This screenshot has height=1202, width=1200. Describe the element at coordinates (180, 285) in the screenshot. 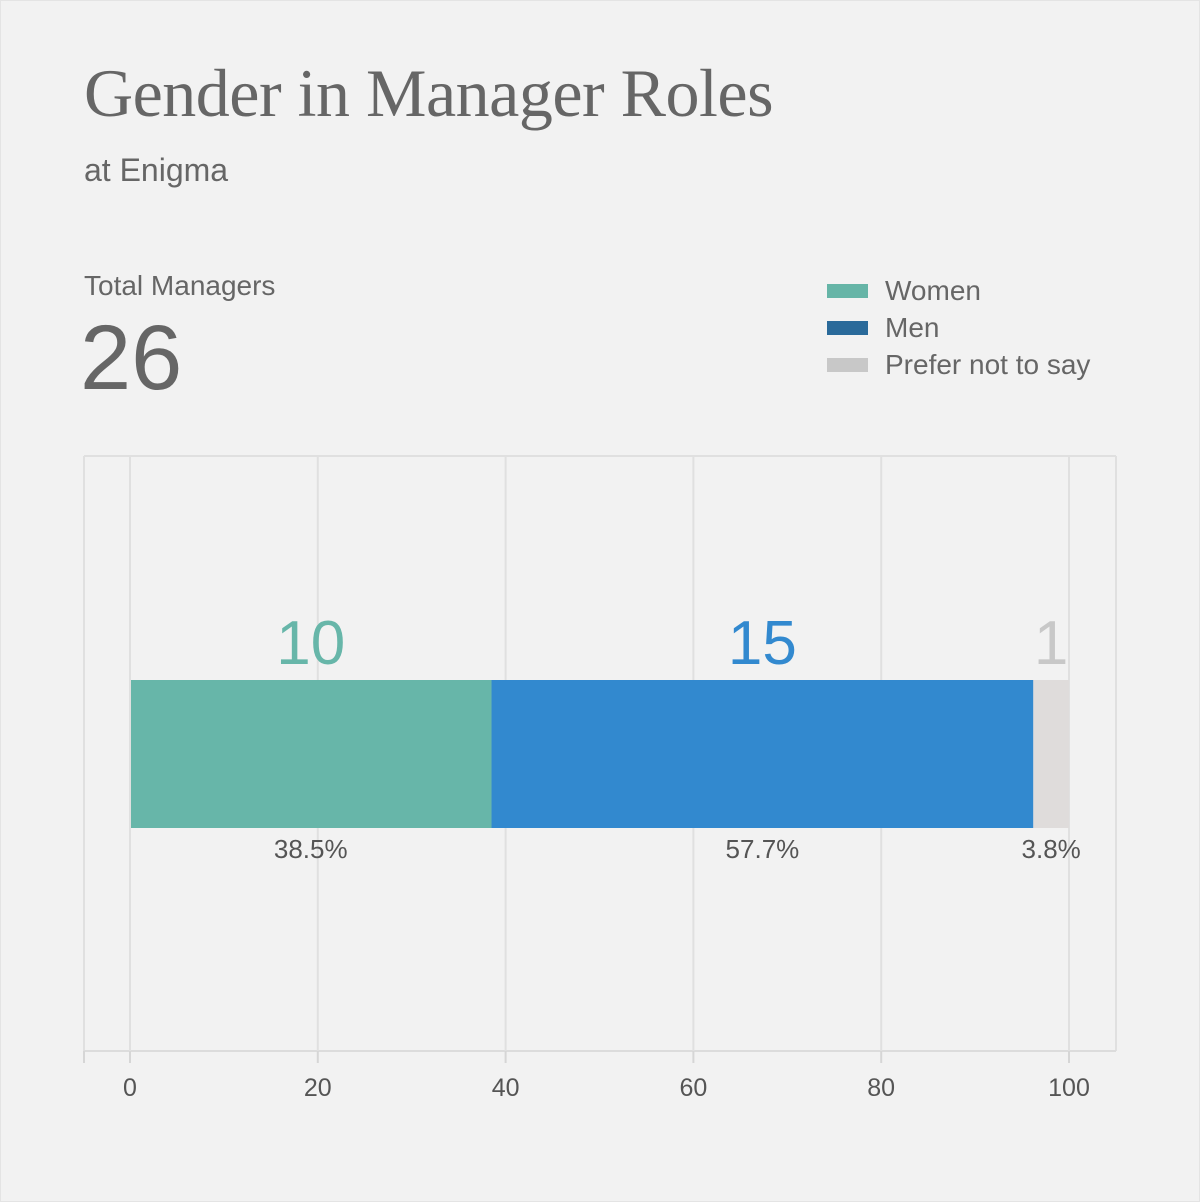

I see `total-managers-label: Total Managers` at that location.